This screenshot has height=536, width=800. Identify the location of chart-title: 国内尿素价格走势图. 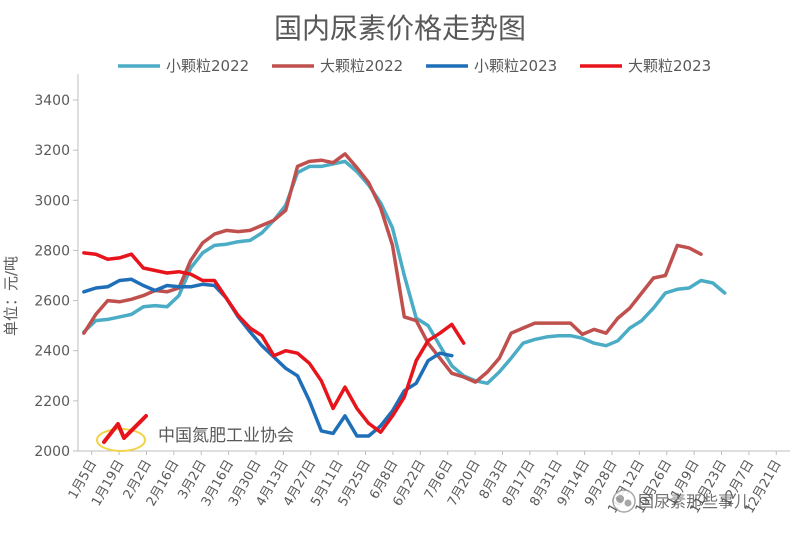
(400, 28).